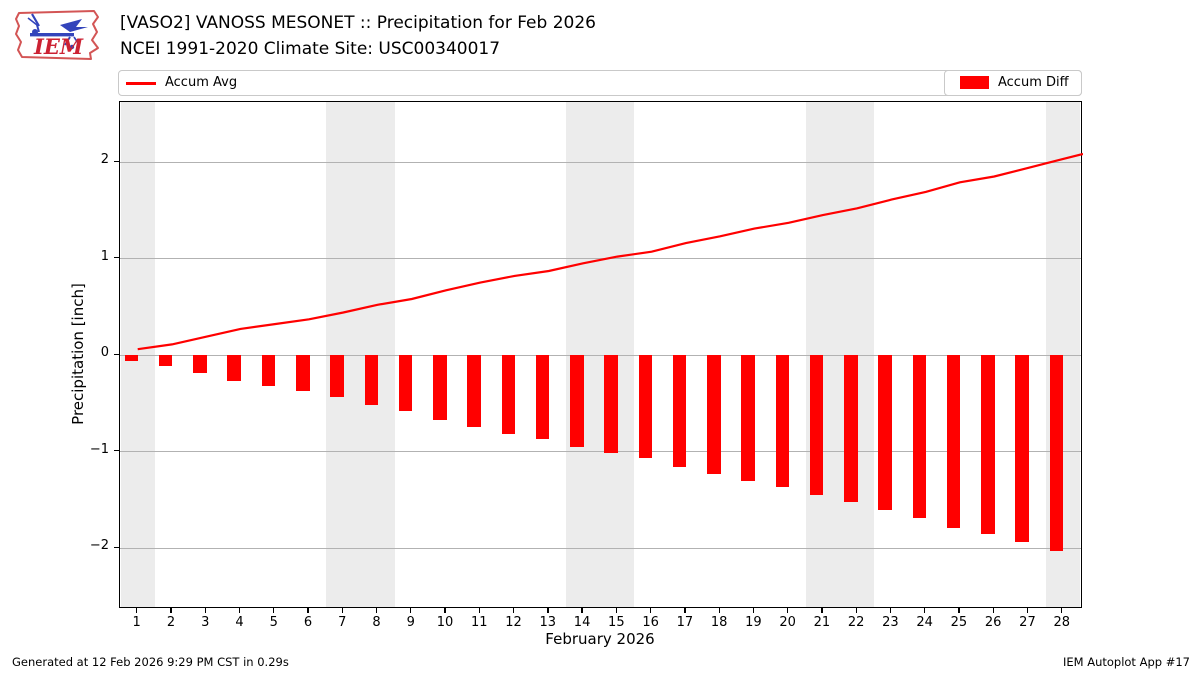 The image size is (1200, 675). I want to click on x-tick-label: 22, so click(856, 622).